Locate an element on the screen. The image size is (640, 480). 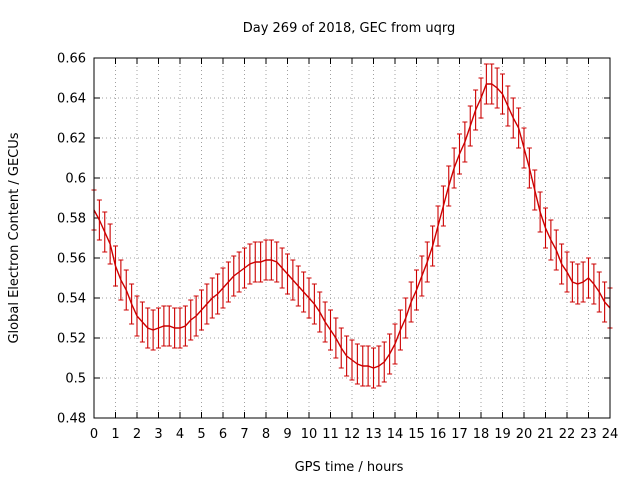
x-tick-label: 23 is located at coordinates (588, 434).